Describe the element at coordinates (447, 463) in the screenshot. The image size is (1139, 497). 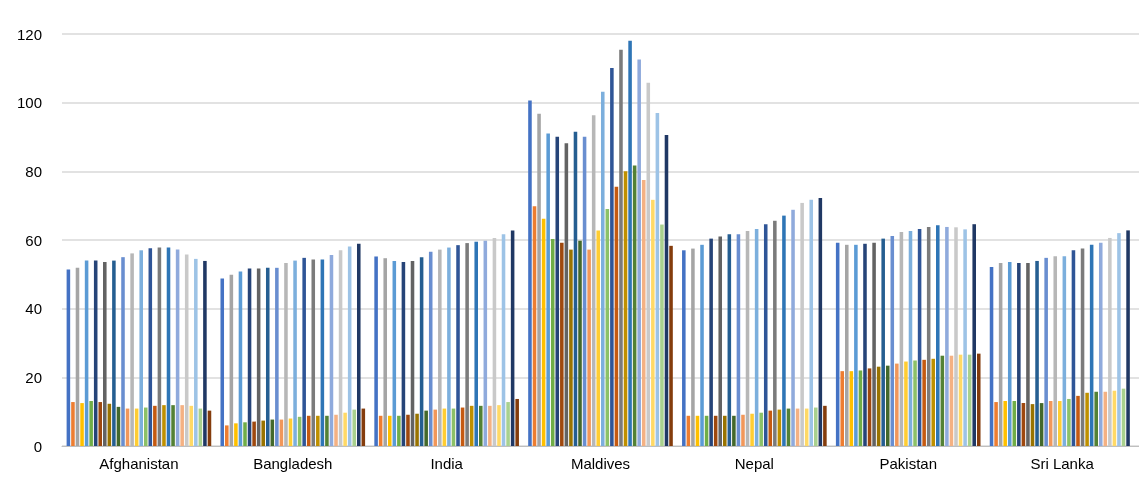
I see `x-tick-label: India` at that location.